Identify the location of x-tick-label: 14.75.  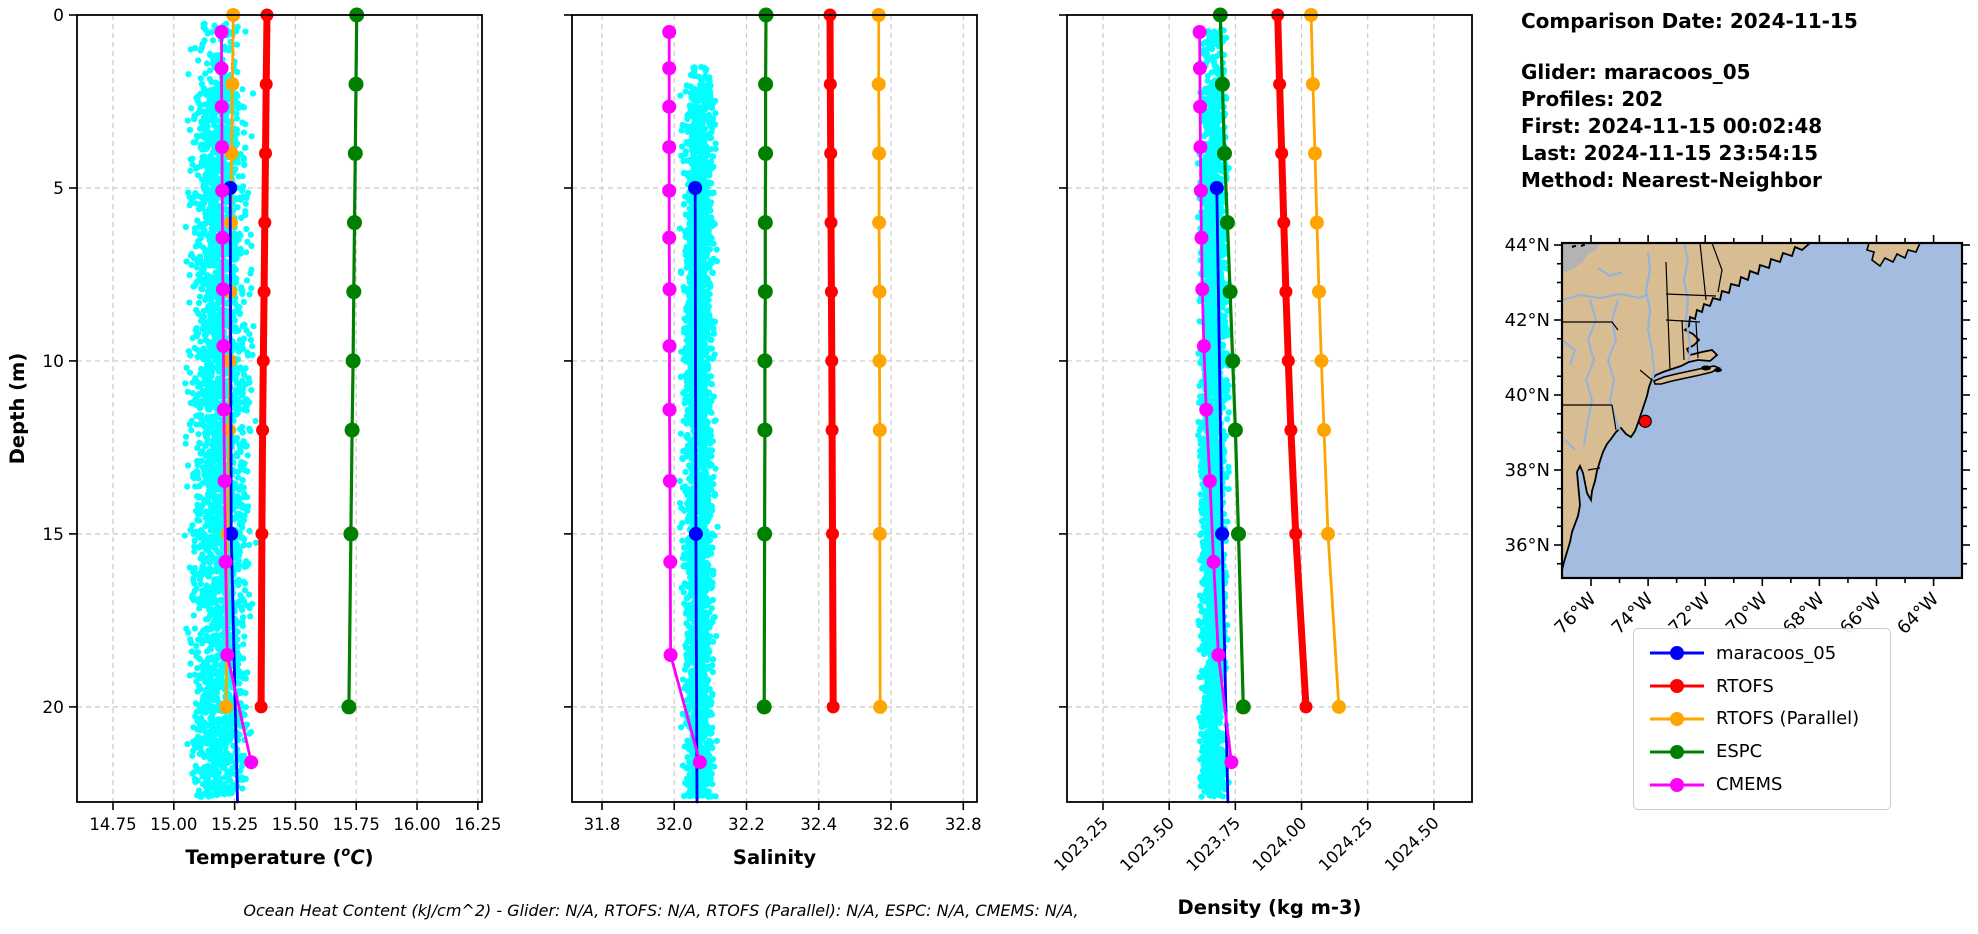
(112, 824).